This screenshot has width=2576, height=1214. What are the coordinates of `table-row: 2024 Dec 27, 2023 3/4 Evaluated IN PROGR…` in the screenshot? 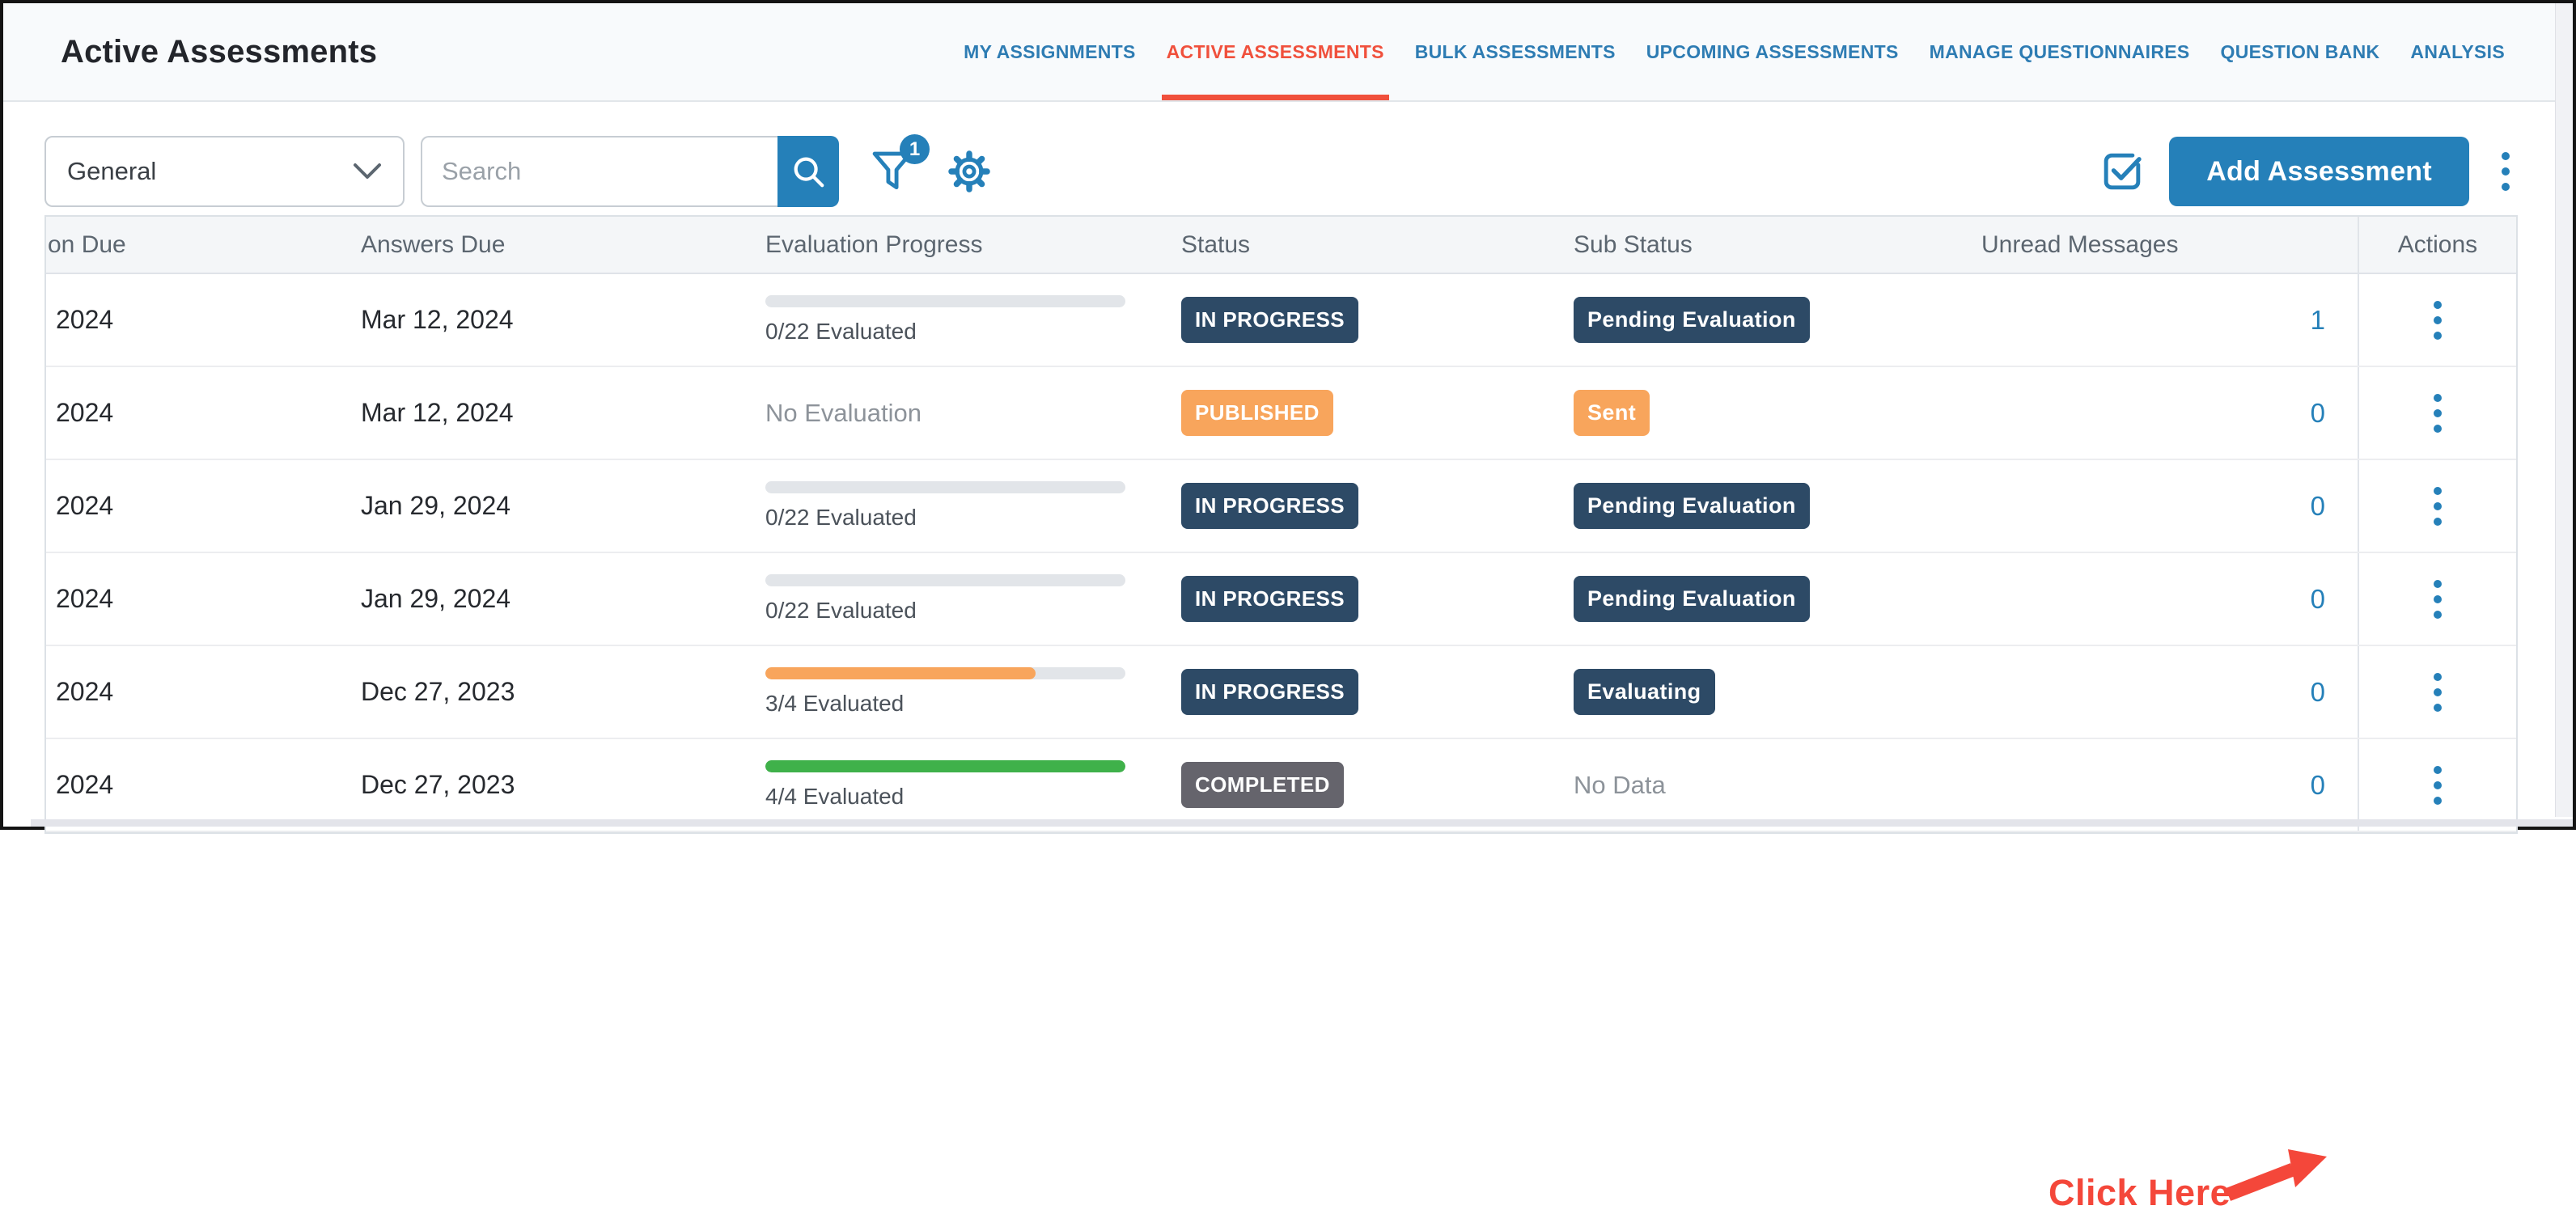 It's located at (1281, 693).